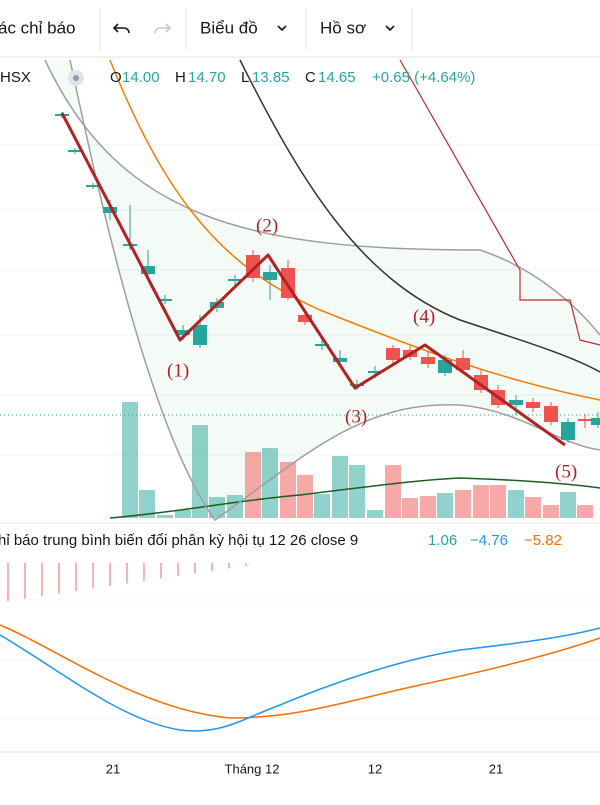  I want to click on open-value: 14.00, so click(141, 77).